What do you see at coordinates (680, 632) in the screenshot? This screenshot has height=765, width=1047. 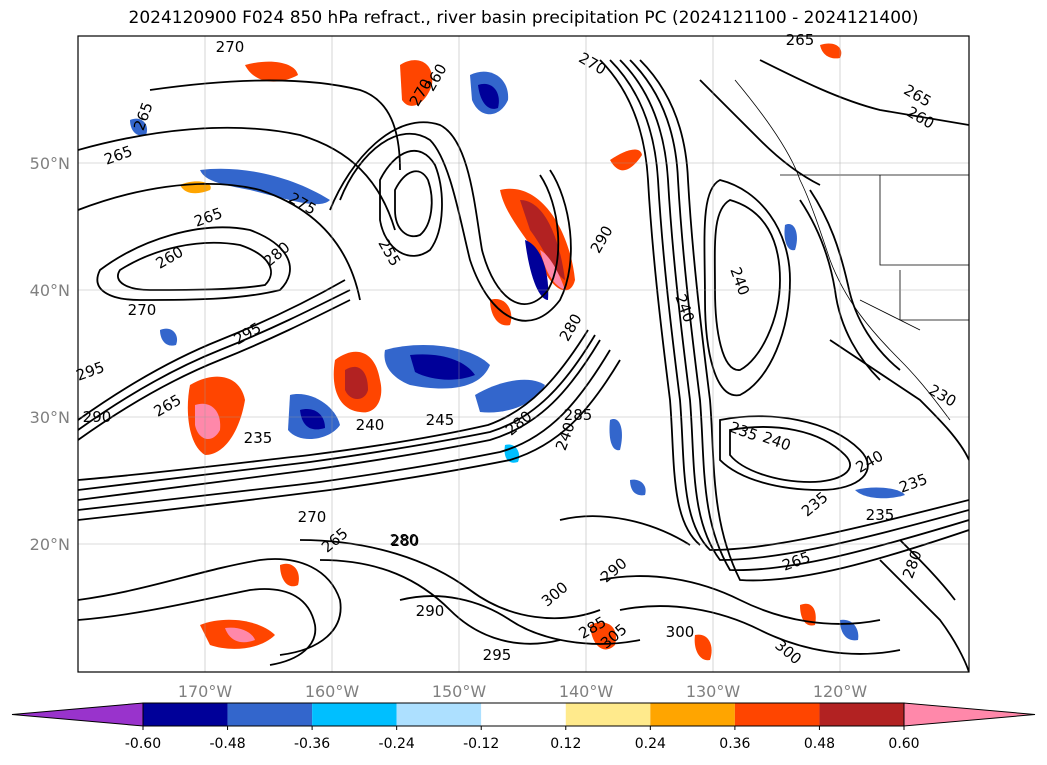 I see `contour-label: 300` at bounding box center [680, 632].